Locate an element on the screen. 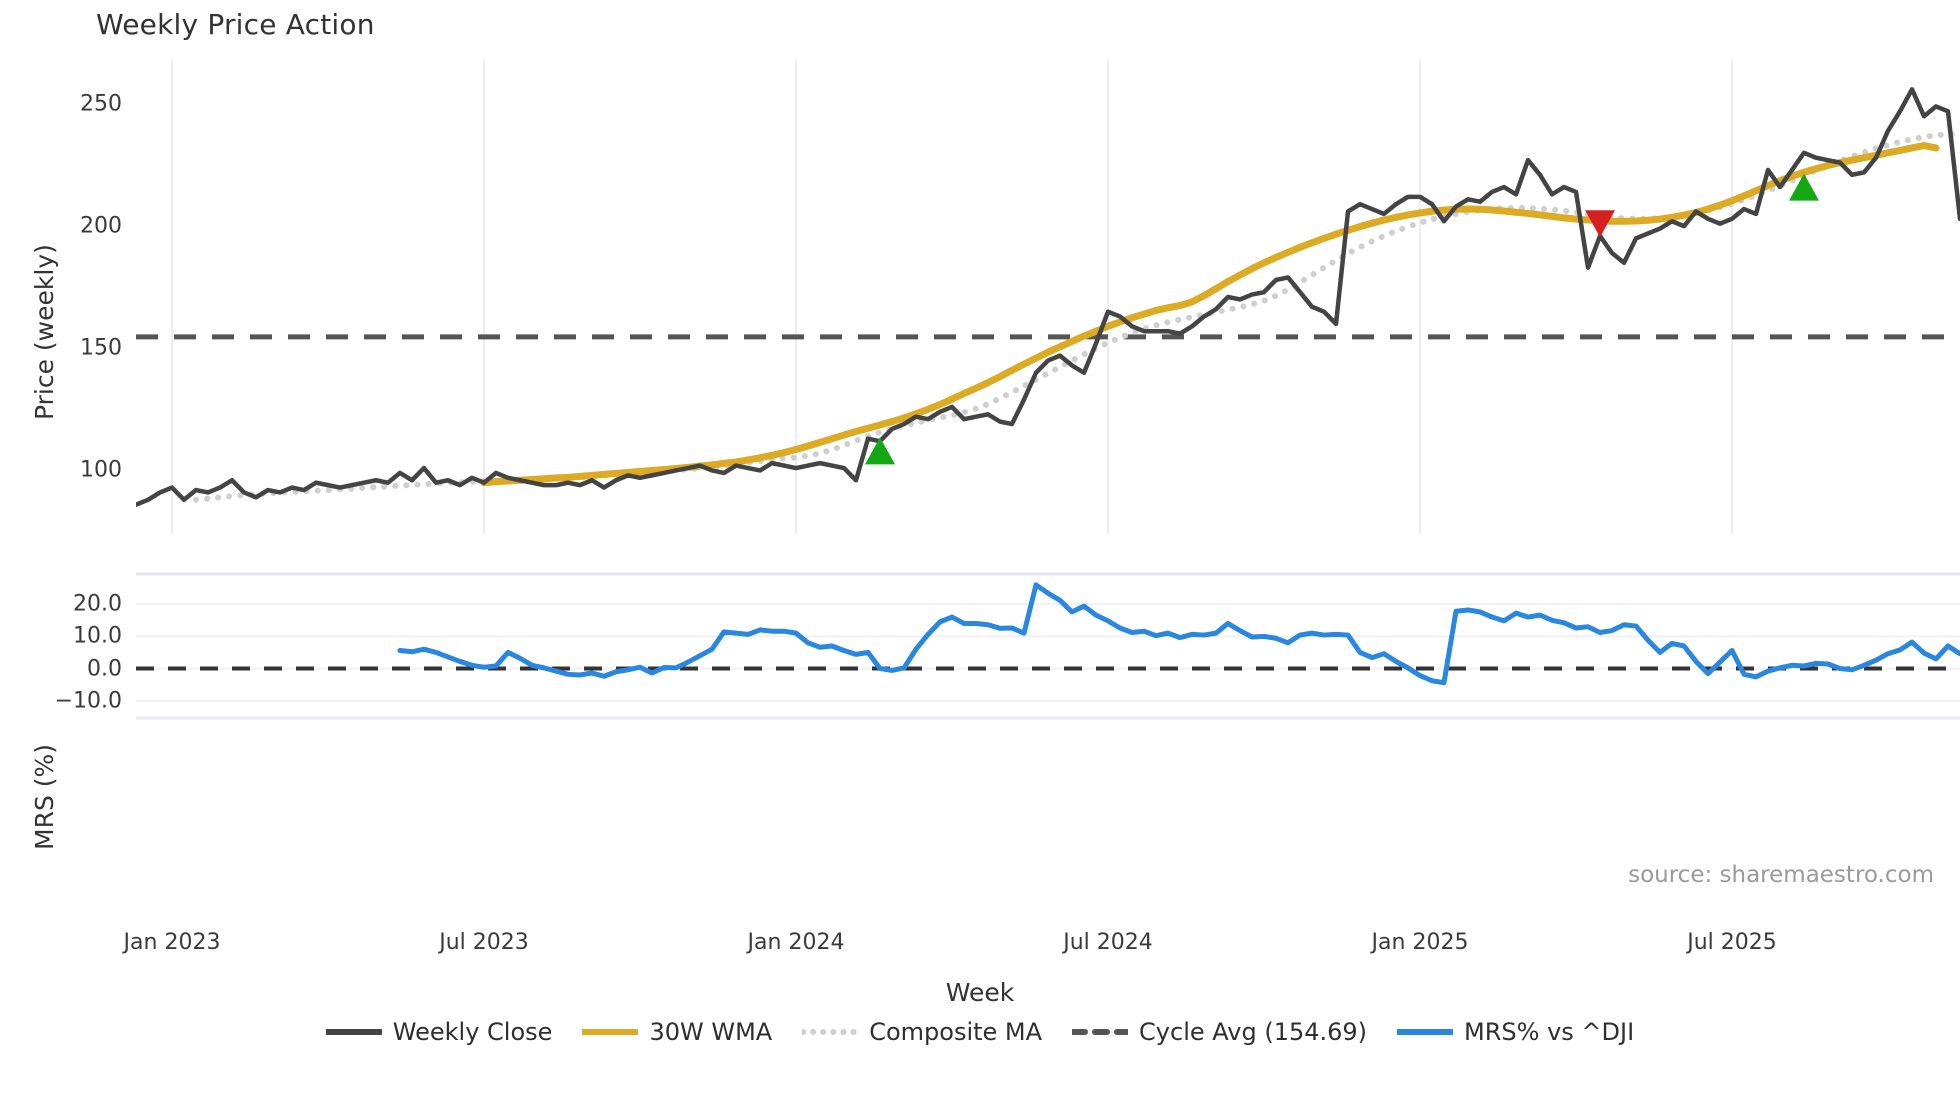  sell-marker is located at coordinates (1600, 224).